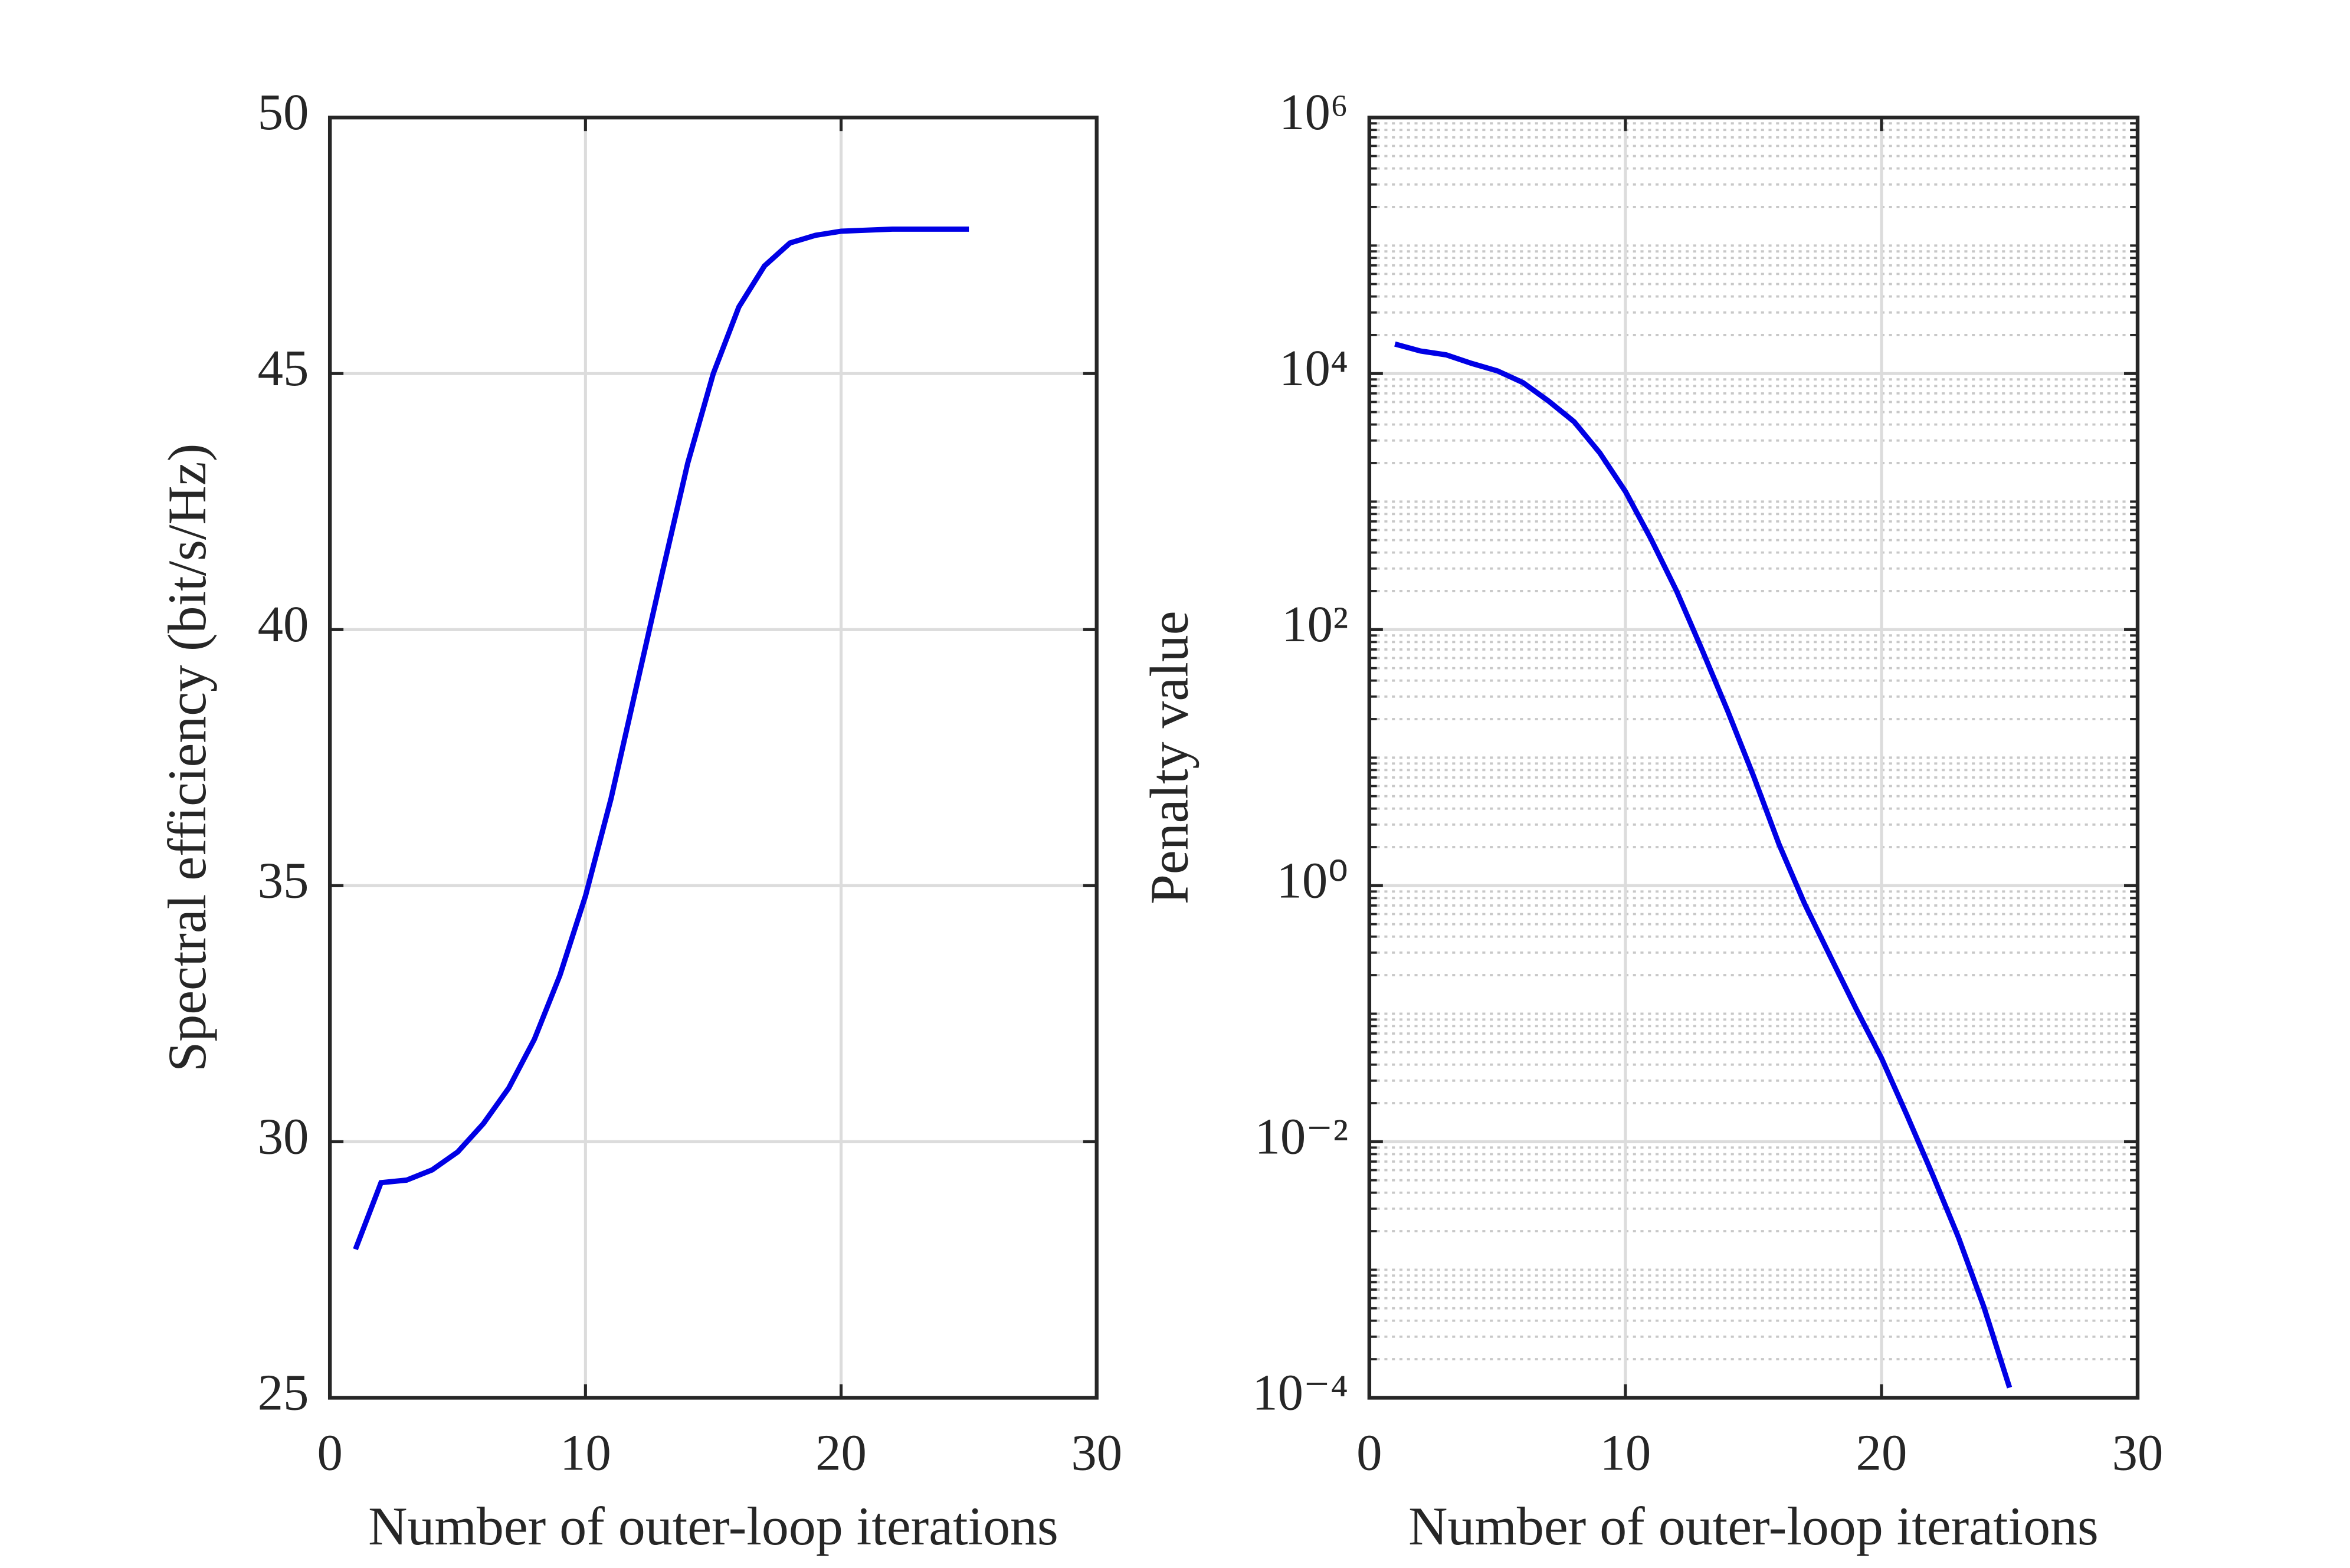 The height and width of the screenshot is (1568, 2350). Describe the element at coordinates (1313, 368) in the screenshot. I see `y-tick-label: 10⁴` at that location.